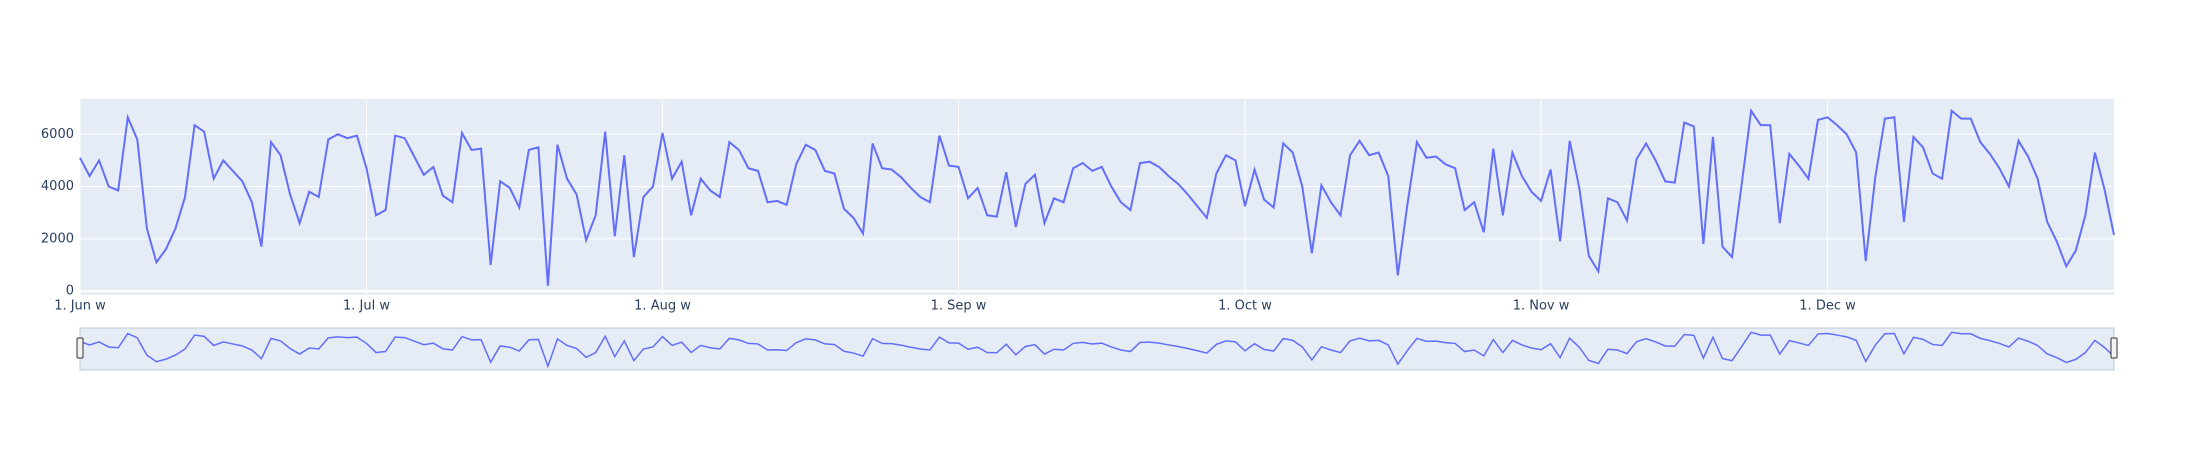 The width and height of the screenshot is (2196, 450). Describe the element at coordinates (1245, 306) in the screenshot. I see `x-tick-label: 1. Oct w` at that location.